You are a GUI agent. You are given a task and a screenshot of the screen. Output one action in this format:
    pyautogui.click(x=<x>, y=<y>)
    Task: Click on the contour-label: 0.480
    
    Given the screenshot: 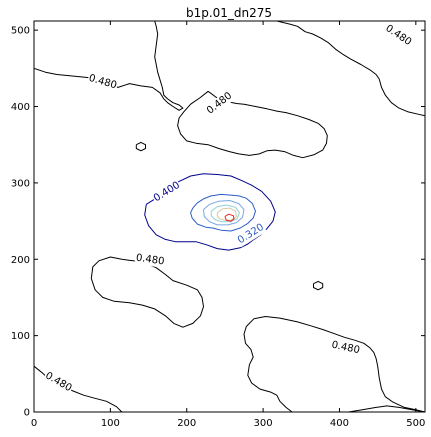 What is the action you would take?
    pyautogui.click(x=150, y=260)
    